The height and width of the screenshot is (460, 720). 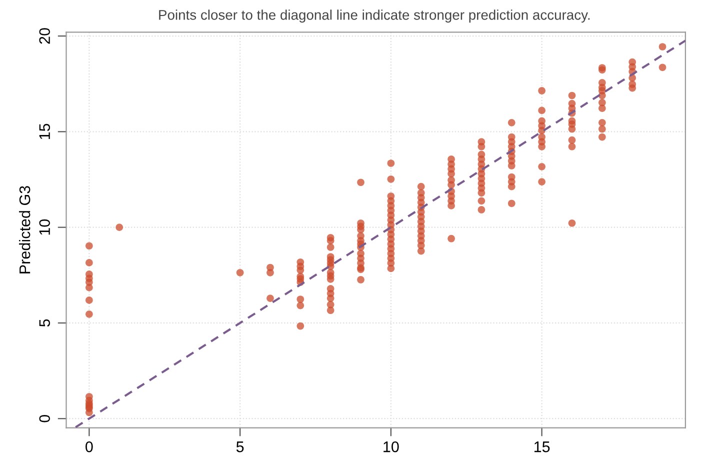 I want to click on y-tick-label: 5, so click(x=44, y=323).